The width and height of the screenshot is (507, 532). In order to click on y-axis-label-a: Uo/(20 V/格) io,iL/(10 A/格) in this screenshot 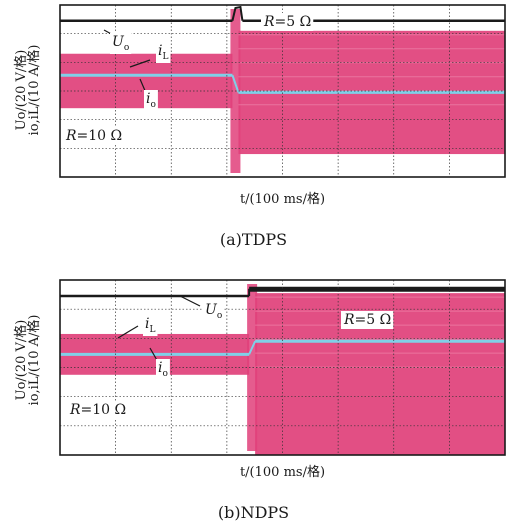, I will do `click(28, 90)`.